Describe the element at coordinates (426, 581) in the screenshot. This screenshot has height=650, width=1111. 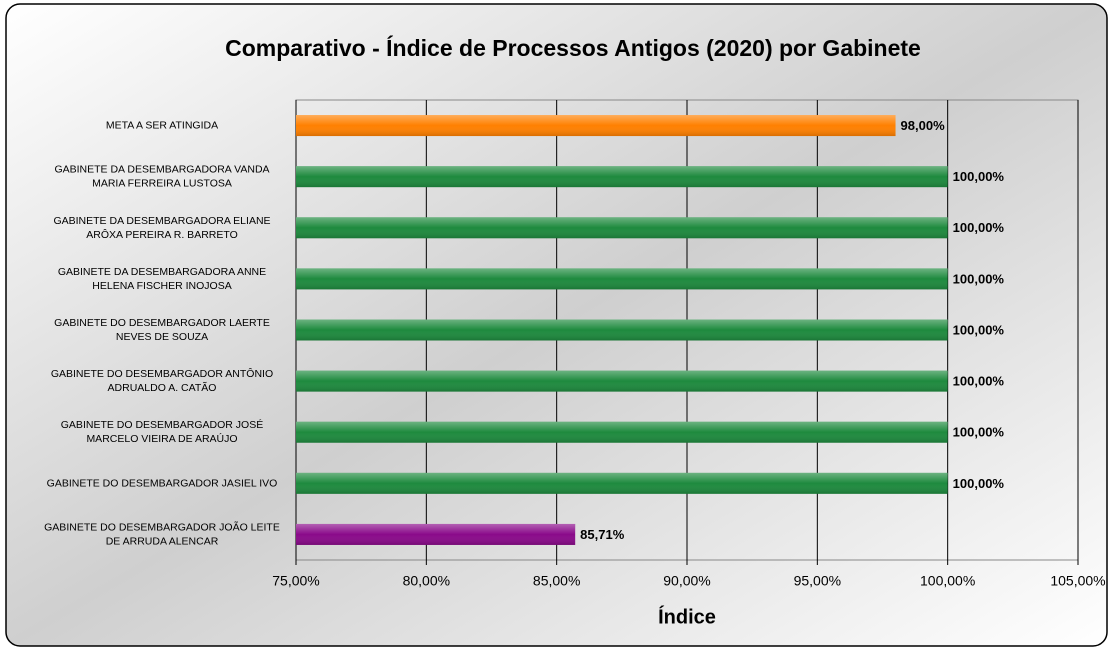
I see `x-tick-label: 80,00%` at that location.